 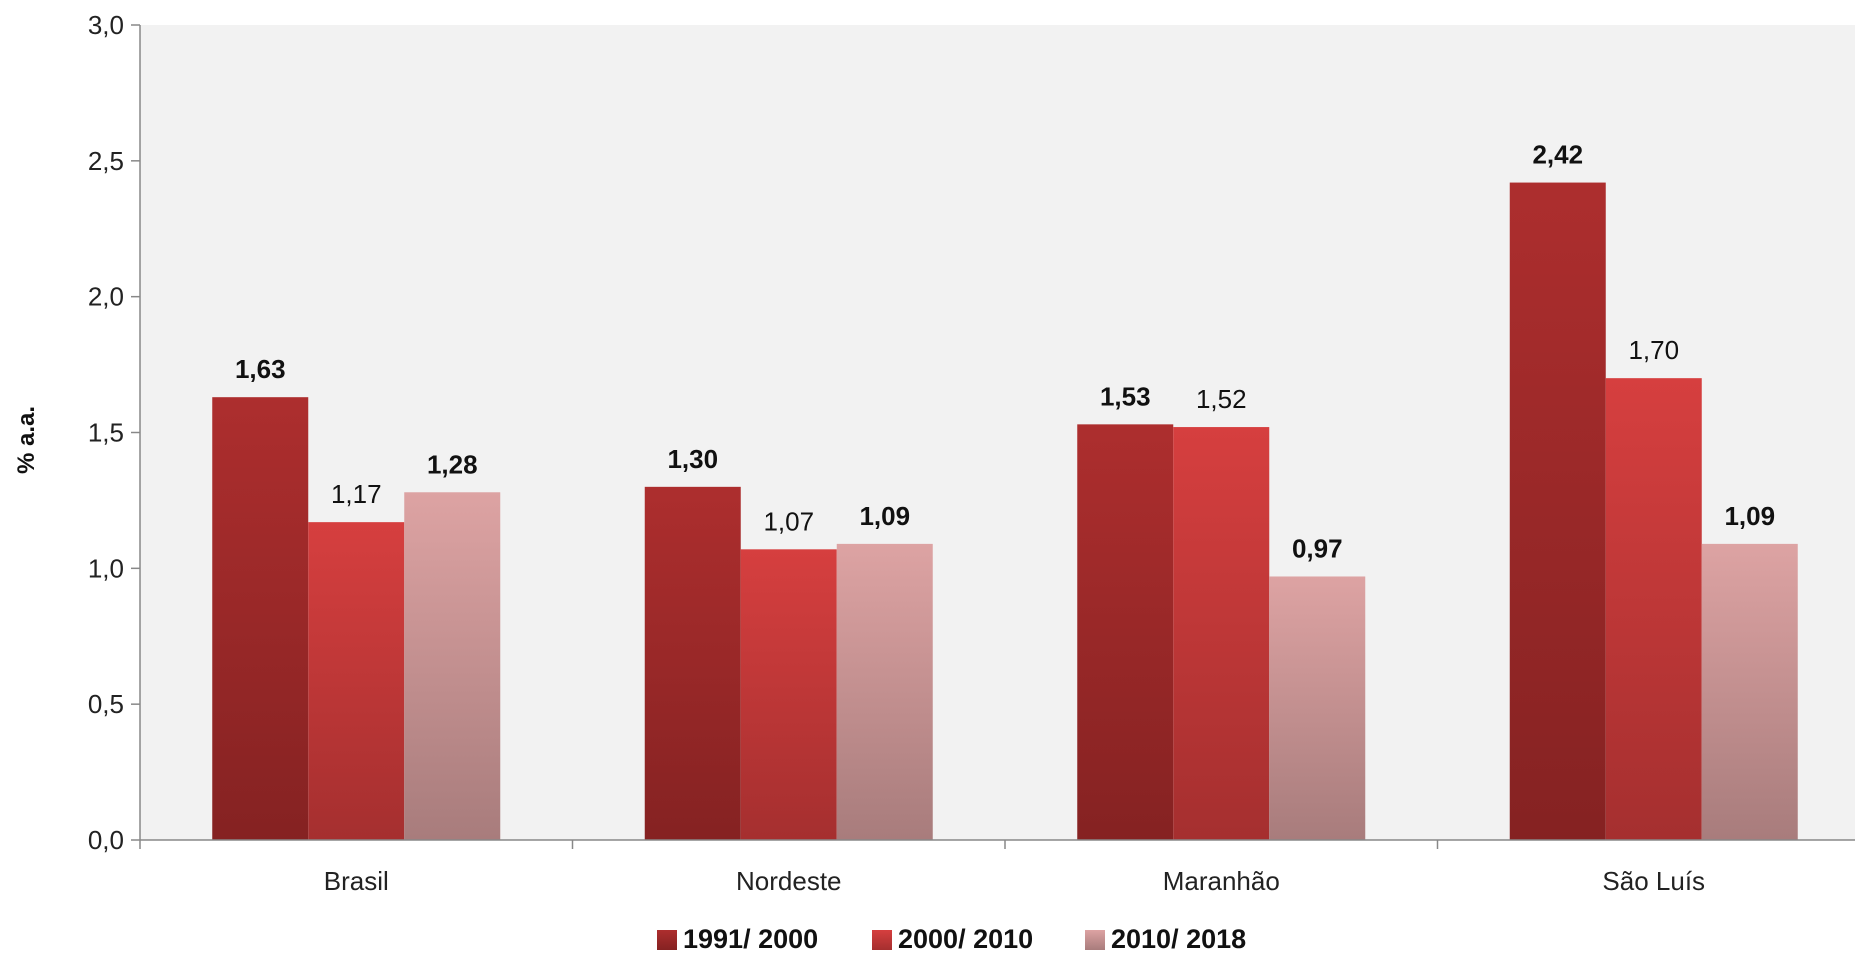 What do you see at coordinates (106, 161) in the screenshot?
I see `y-tick-label: 2,5` at bounding box center [106, 161].